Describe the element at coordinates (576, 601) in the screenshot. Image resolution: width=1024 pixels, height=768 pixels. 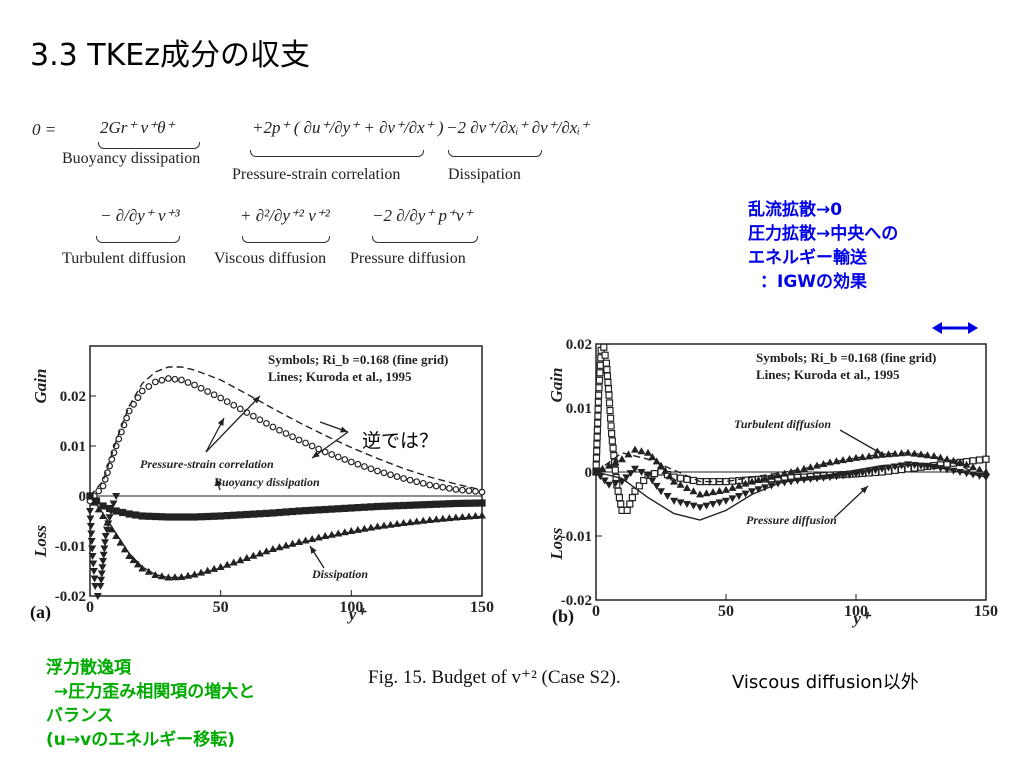
I see `y-tick-label: -0.02` at that location.